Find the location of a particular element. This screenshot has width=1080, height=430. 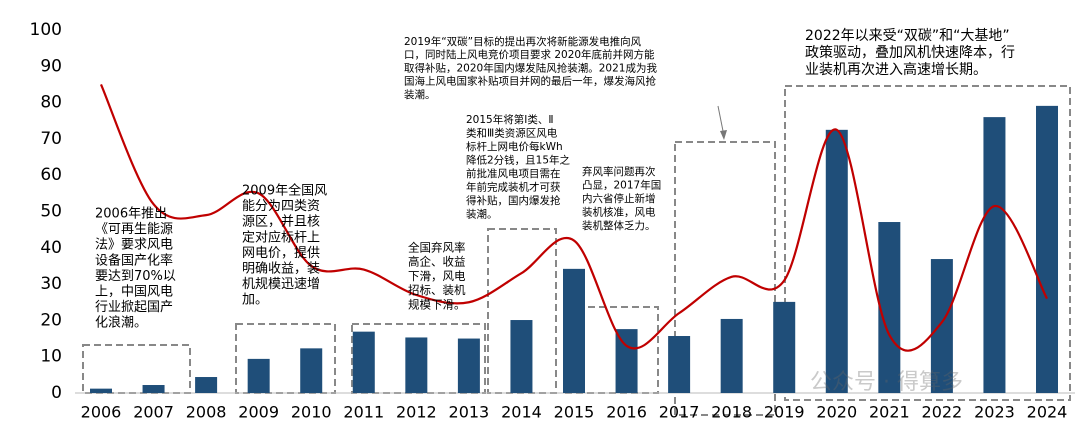

annotation-line: 得补贴，国内爆发抢 is located at coordinates (513, 200).